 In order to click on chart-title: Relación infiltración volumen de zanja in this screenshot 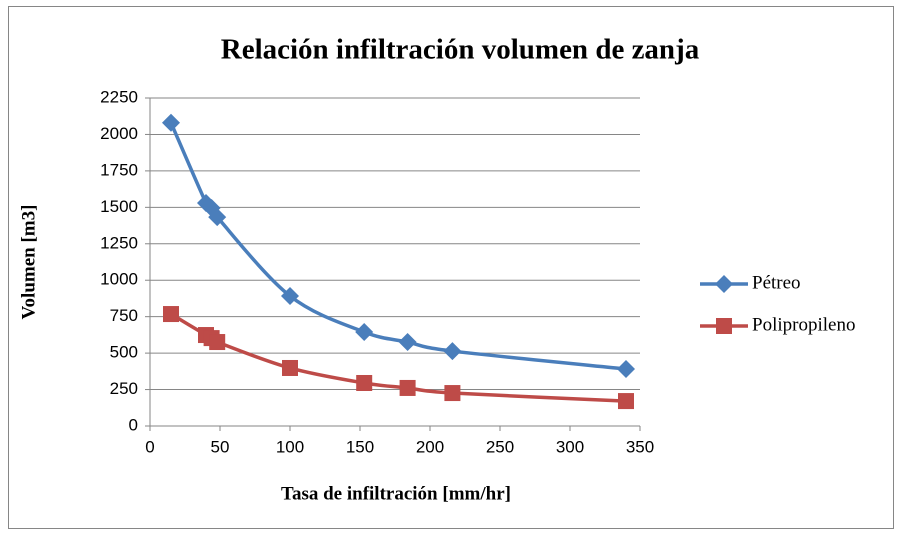, I will do `click(460, 50)`.